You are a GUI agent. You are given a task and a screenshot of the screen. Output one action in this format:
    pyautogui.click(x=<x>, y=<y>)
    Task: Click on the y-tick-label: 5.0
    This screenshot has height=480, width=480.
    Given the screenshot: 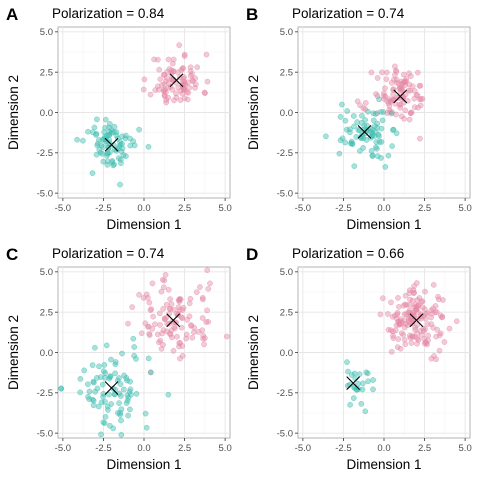 What is the action you would take?
    pyautogui.click(x=286, y=32)
    